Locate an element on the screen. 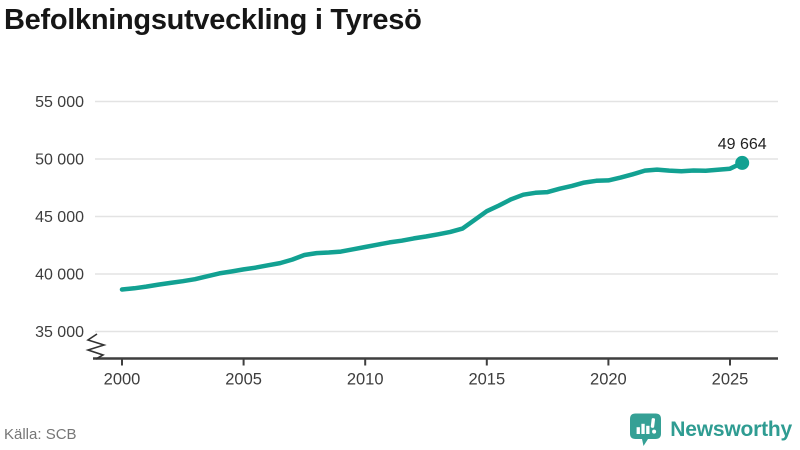 This screenshot has height=450, width=800. x-tick-label: 2005 is located at coordinates (243, 380).